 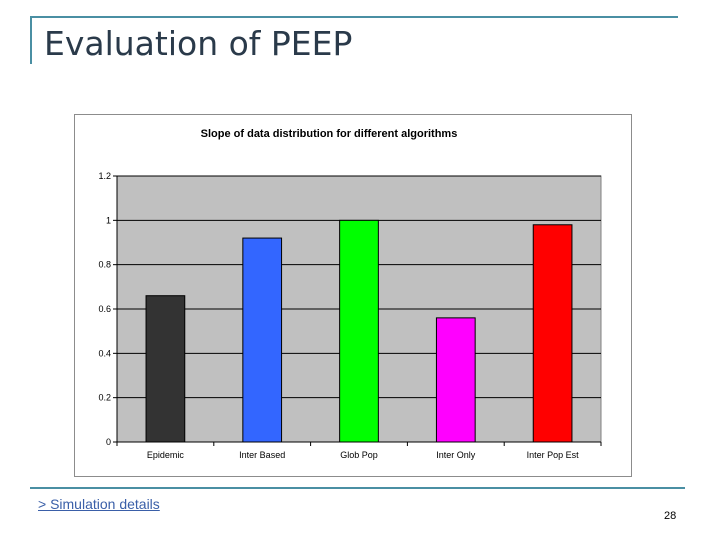 I want to click on simulation-details-link: > Simulation details, so click(x=99, y=504).